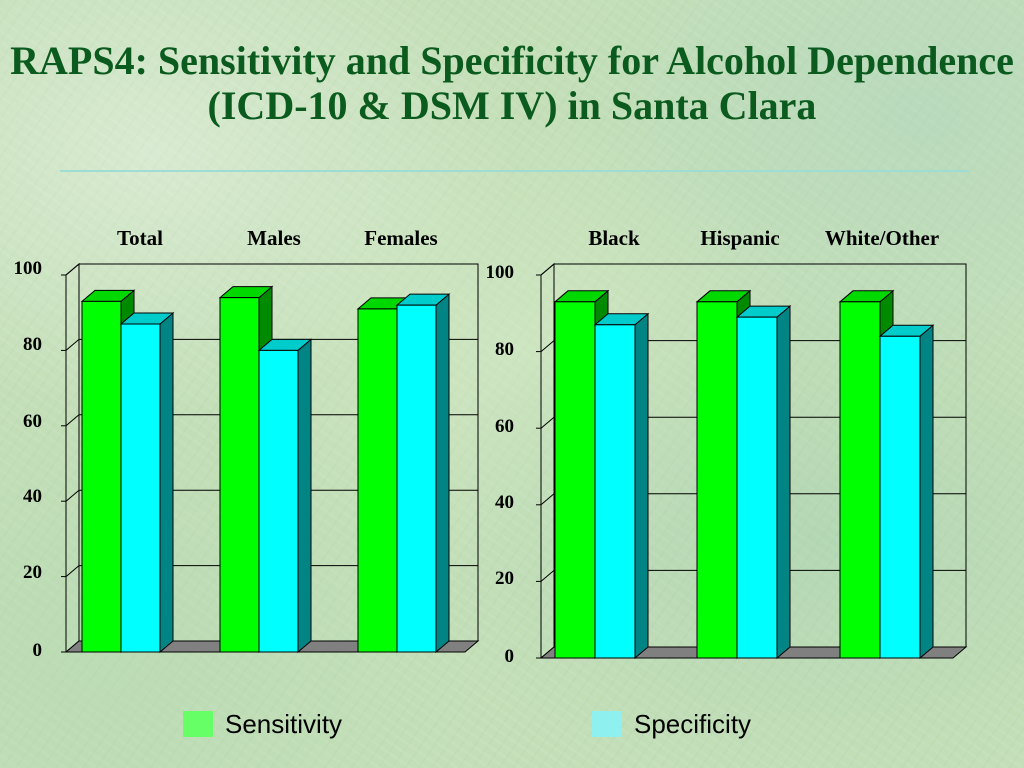 This screenshot has width=1024, height=768. What do you see at coordinates (693, 723) in the screenshot?
I see `legend-specificity-label: Specificity` at bounding box center [693, 723].